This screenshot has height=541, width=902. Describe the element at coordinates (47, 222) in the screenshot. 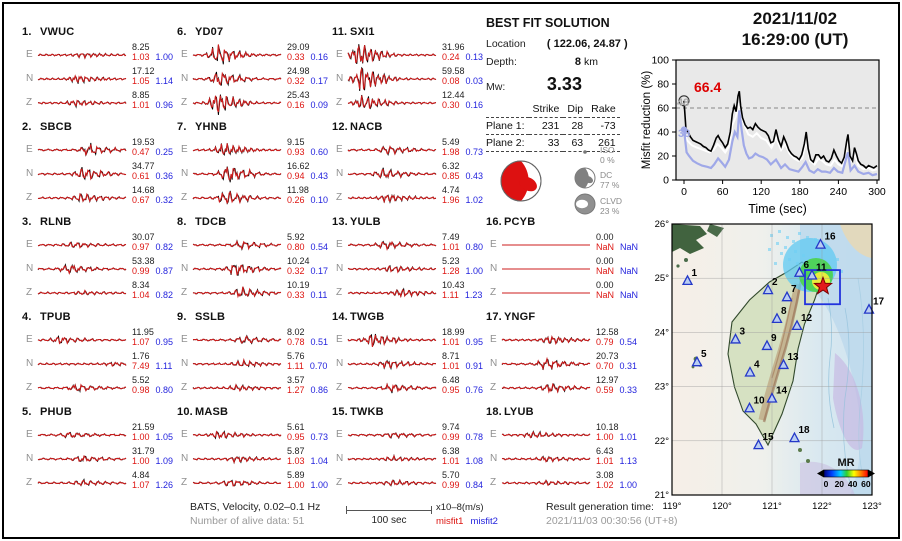

I see `station-title: 3. RLNB` at that location.